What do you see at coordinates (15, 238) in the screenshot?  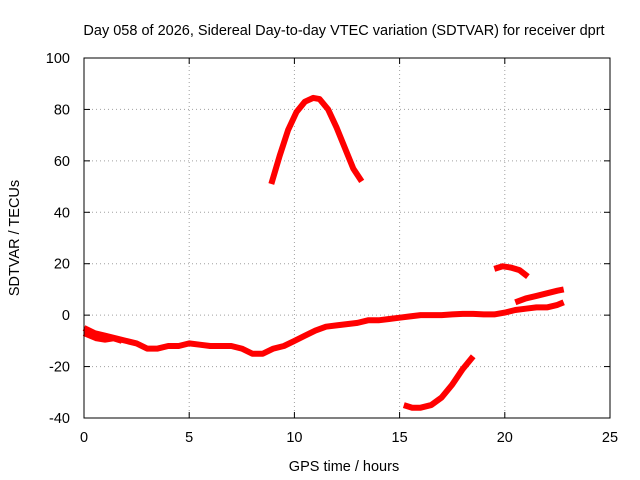 I see `y-axis-label: SDTVAR / TECUs` at bounding box center [15, 238].